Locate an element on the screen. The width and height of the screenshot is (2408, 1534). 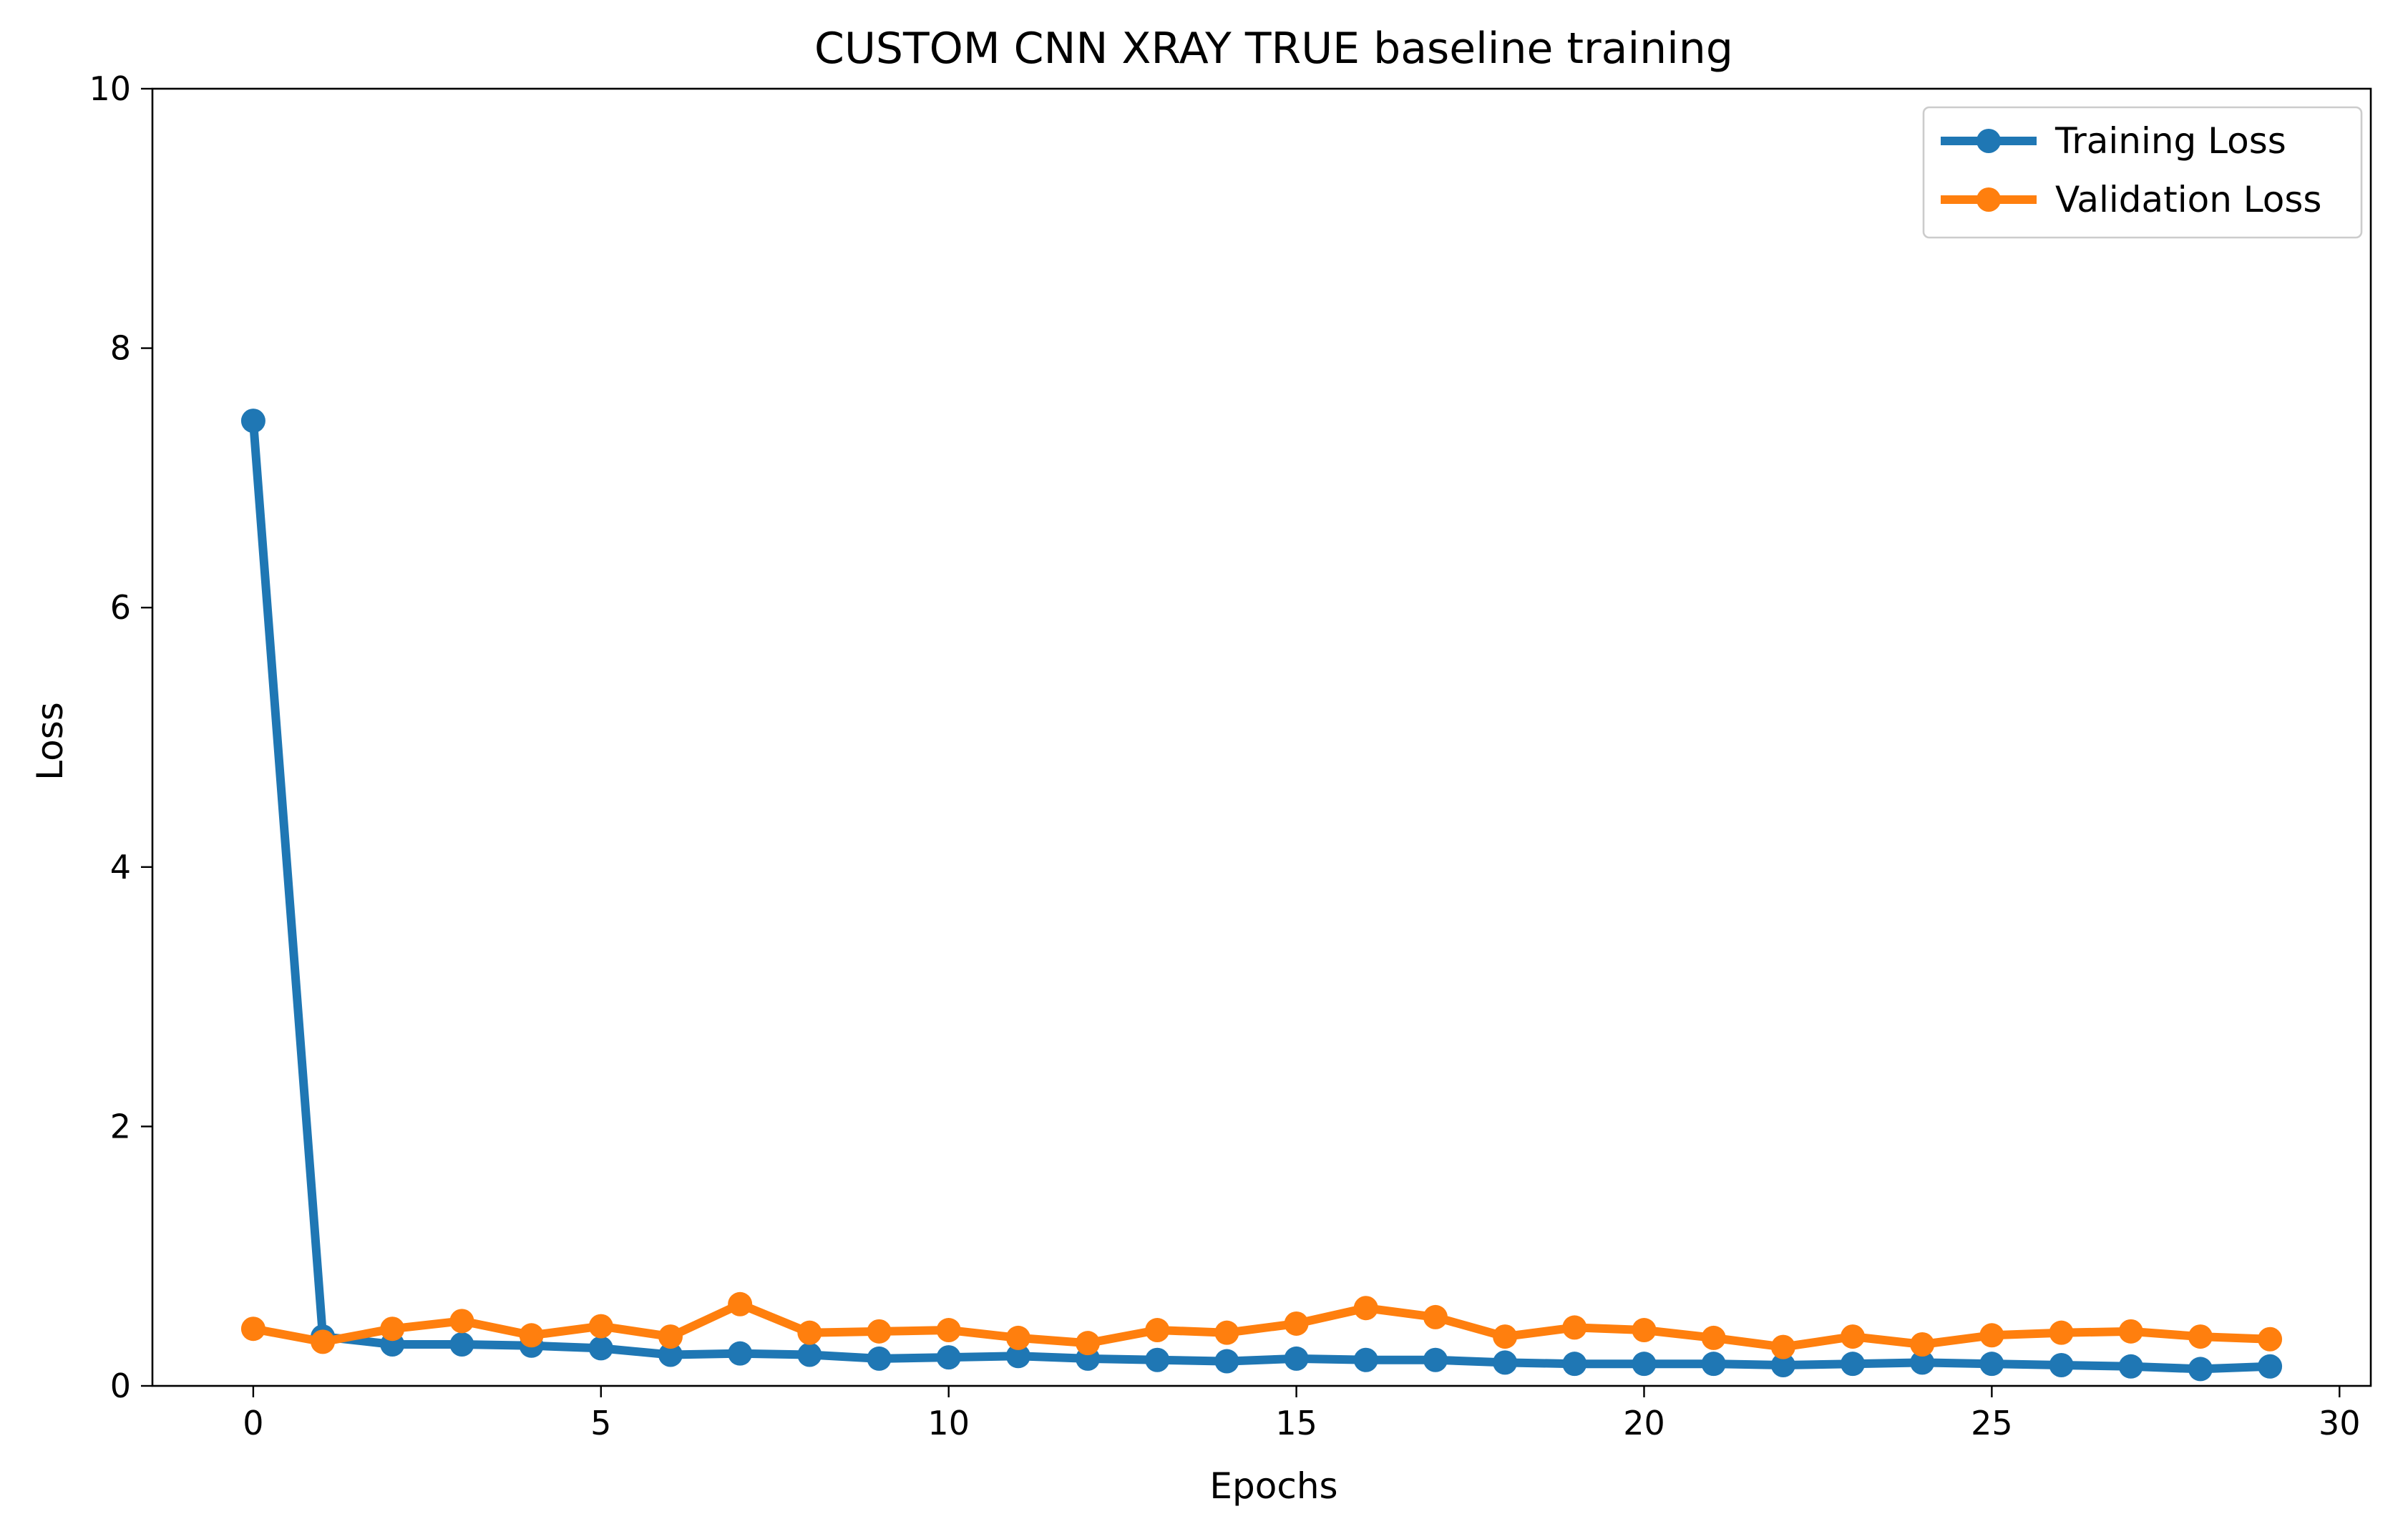
legend: Training Loss Validation Loss is located at coordinates (2142, 172).